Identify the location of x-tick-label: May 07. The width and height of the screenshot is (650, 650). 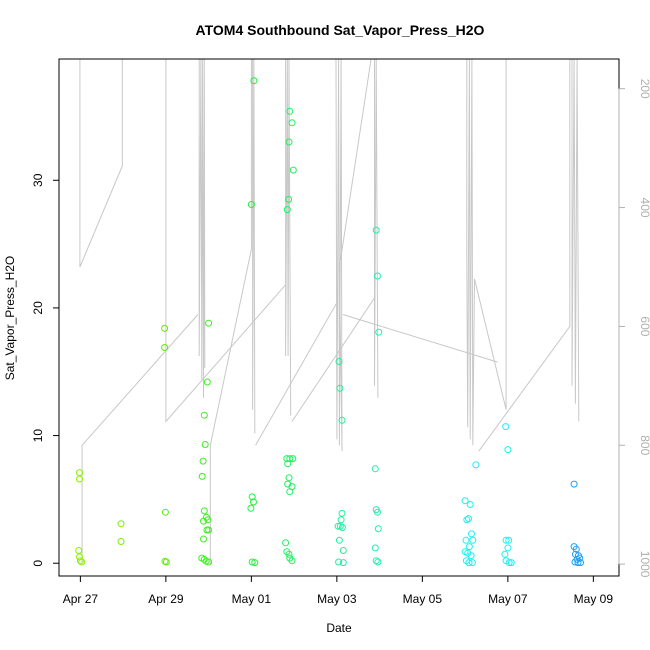
(508, 599).